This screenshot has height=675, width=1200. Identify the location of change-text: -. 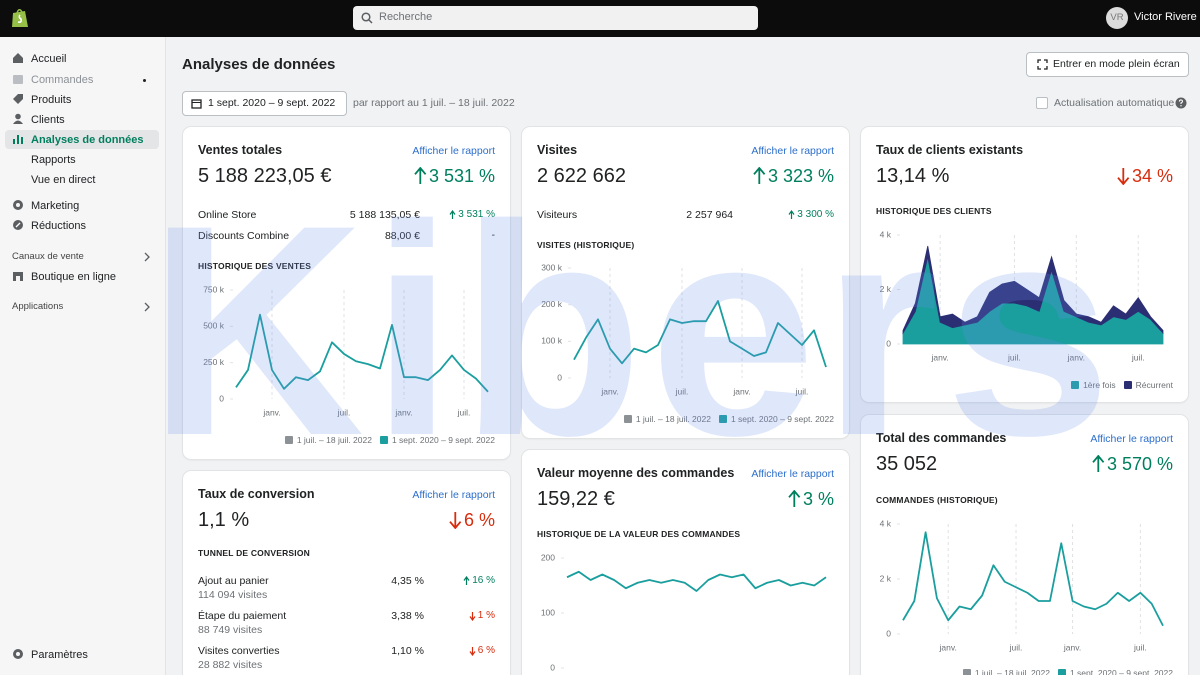
(493, 235).